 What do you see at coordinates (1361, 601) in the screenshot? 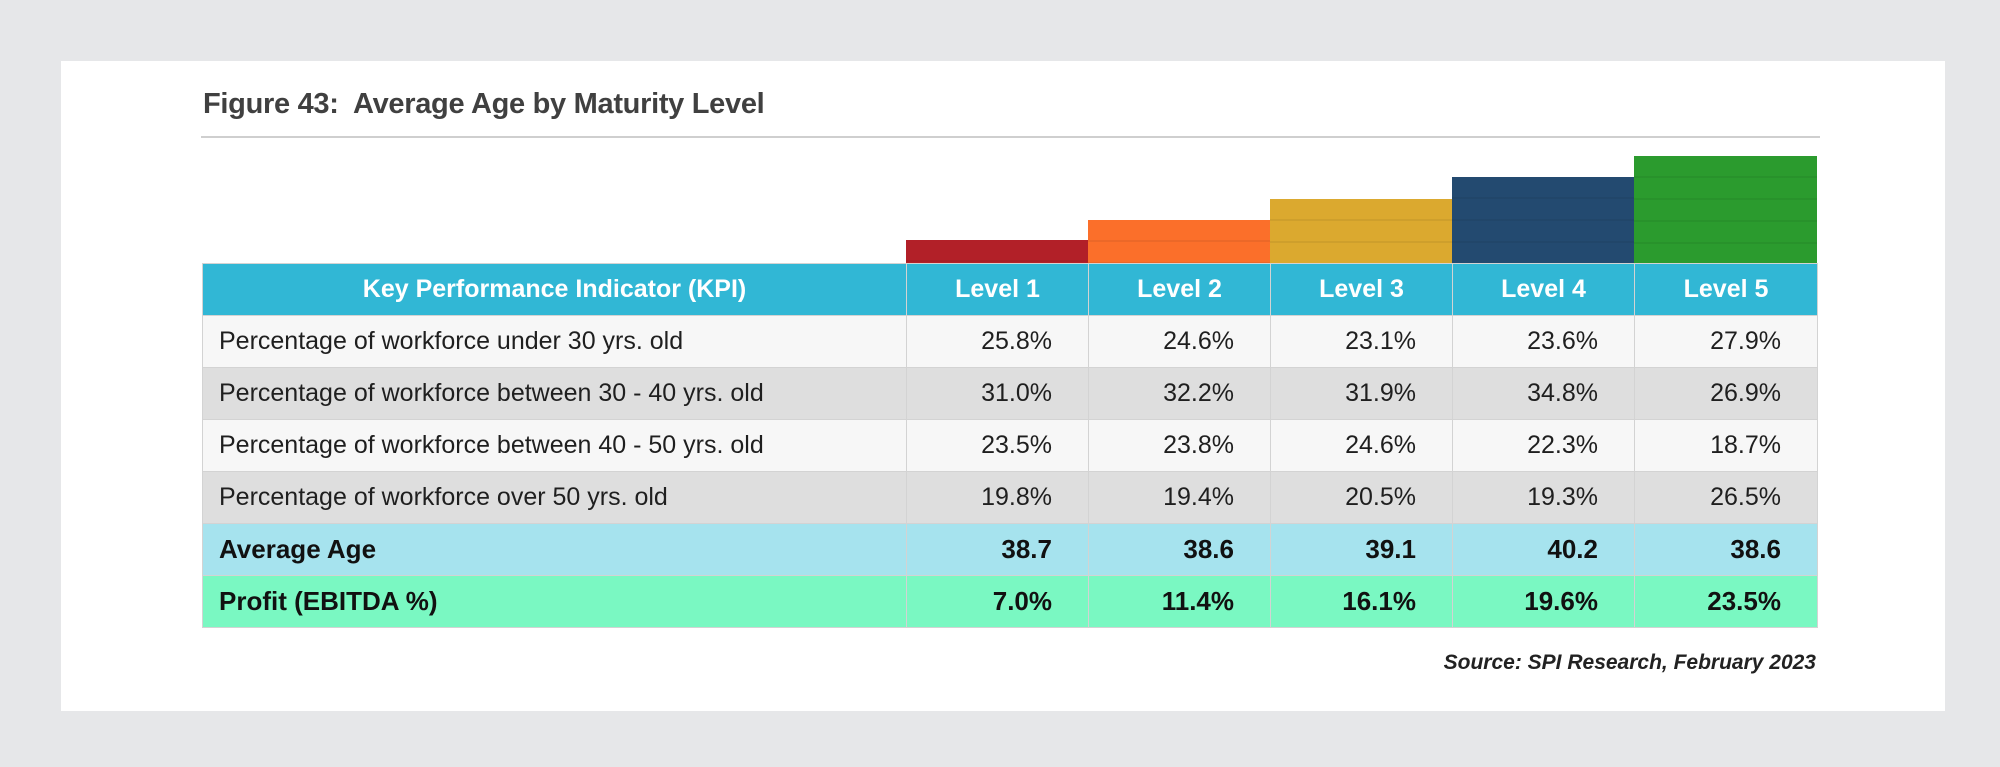
I see `cell-value: 16.1%` at bounding box center [1361, 601].